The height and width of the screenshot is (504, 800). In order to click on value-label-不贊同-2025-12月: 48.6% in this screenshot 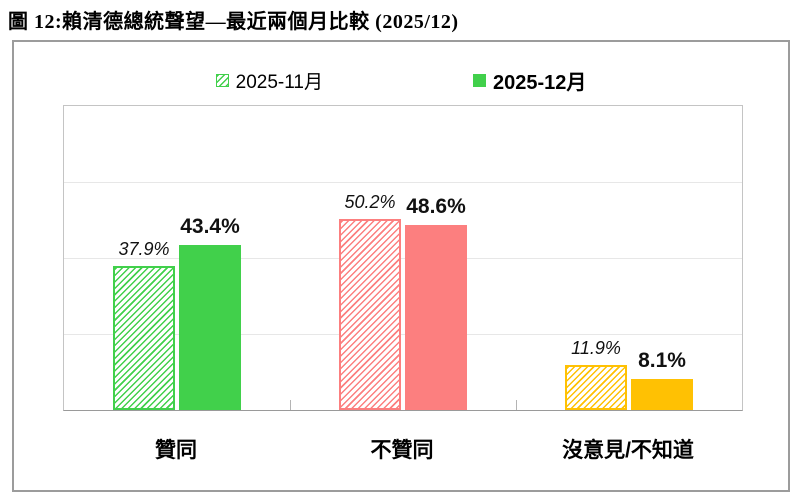, I will do `click(436, 206)`.